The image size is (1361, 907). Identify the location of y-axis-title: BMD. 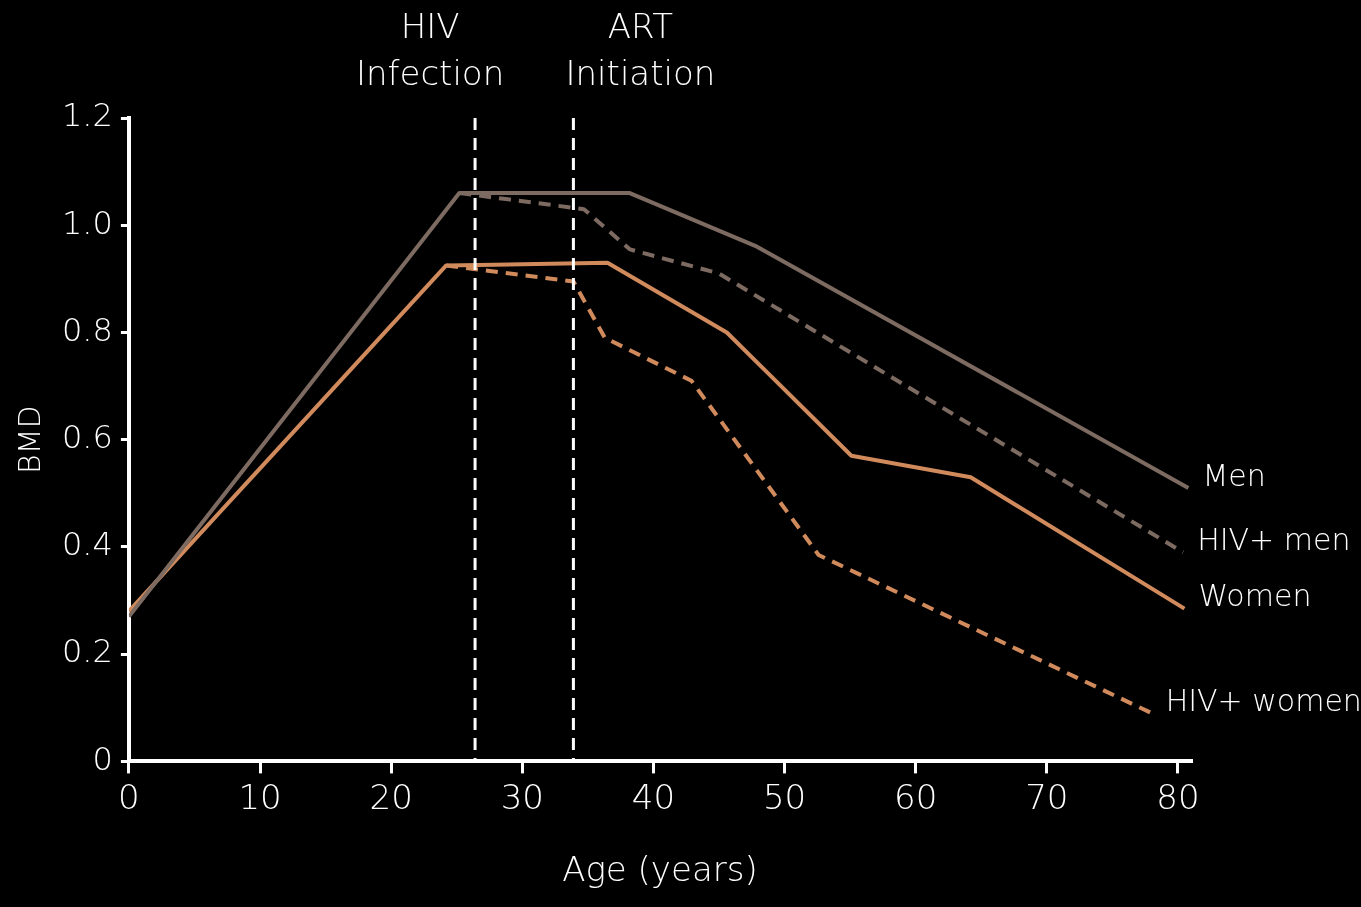
(29, 440).